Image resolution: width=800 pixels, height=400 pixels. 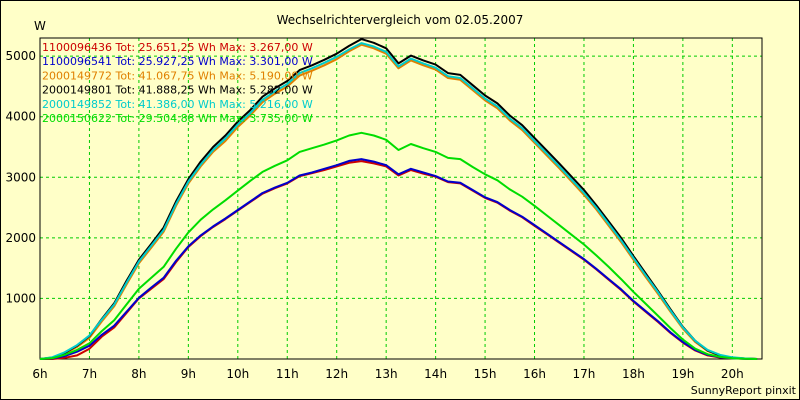 I want to click on x-tick-label: 15h, so click(x=485, y=374).